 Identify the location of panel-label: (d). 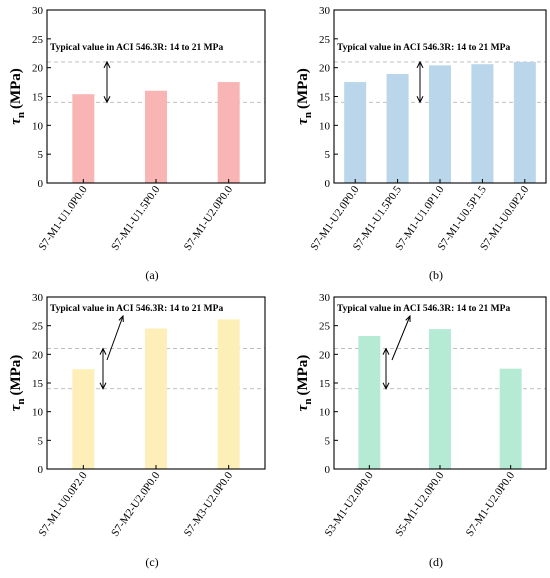
(436, 562).